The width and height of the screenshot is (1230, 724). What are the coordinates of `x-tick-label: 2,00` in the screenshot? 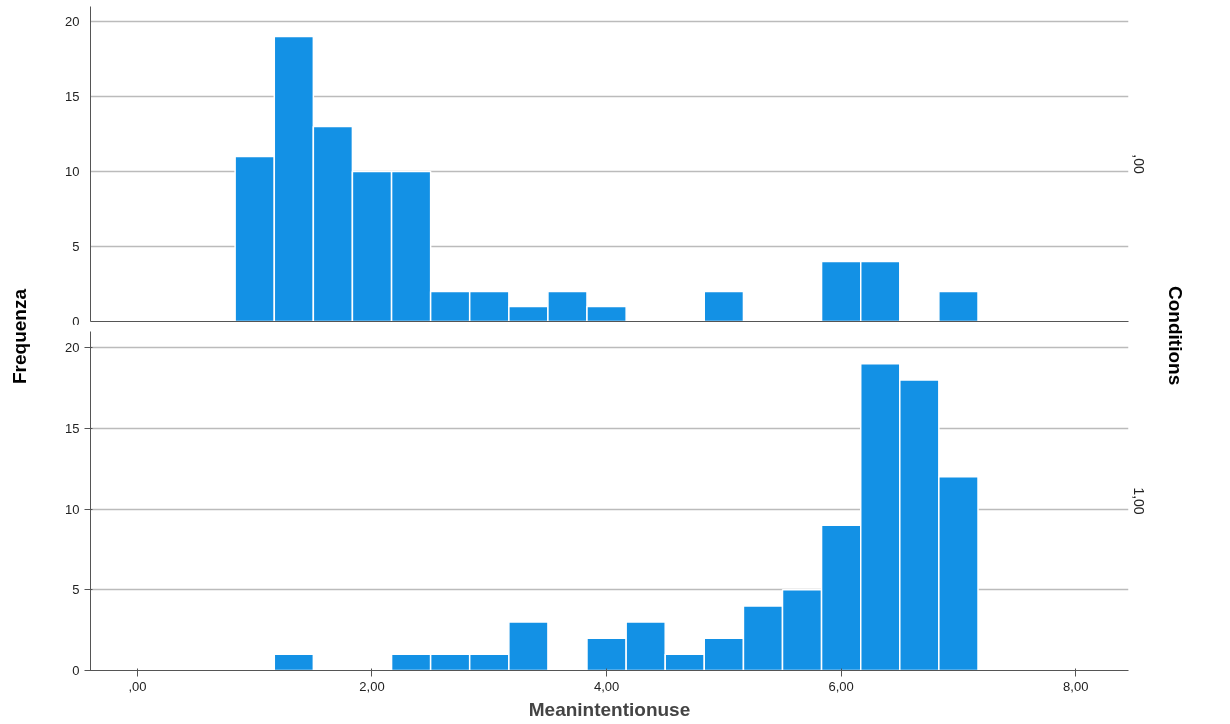 It's located at (372, 686).